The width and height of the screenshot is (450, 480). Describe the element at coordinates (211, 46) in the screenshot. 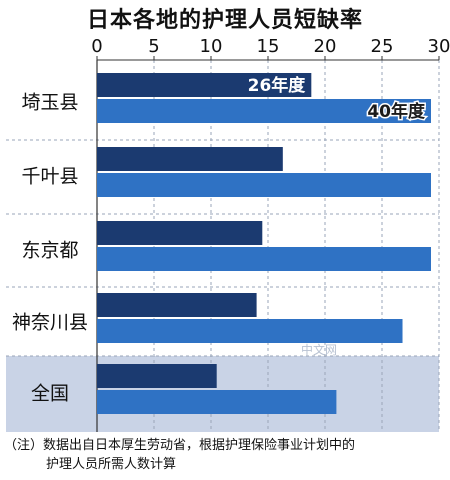

I see `x-tick-label: 10` at that location.